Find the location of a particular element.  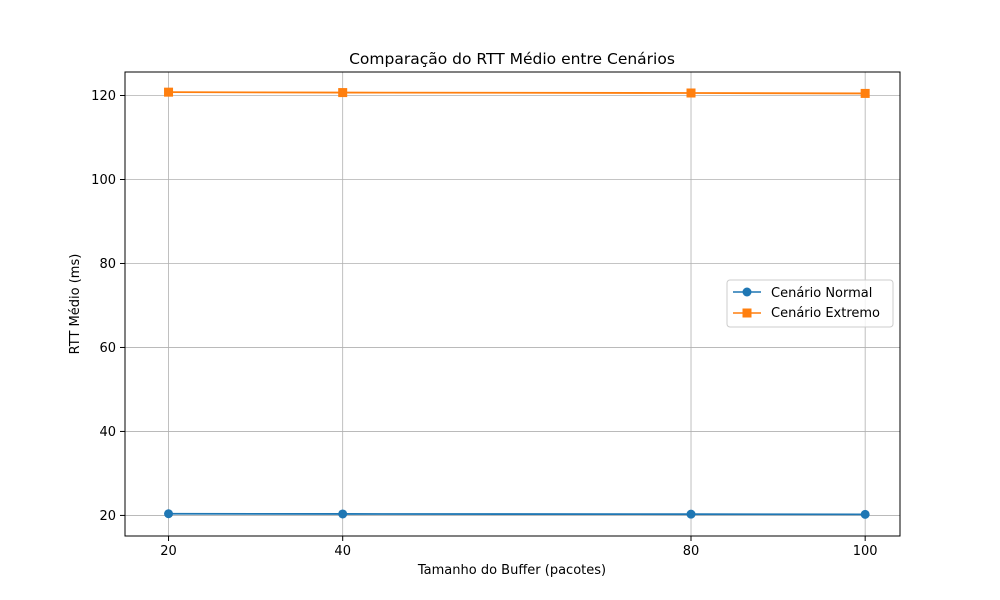

series-line-normal is located at coordinates (517, 514).